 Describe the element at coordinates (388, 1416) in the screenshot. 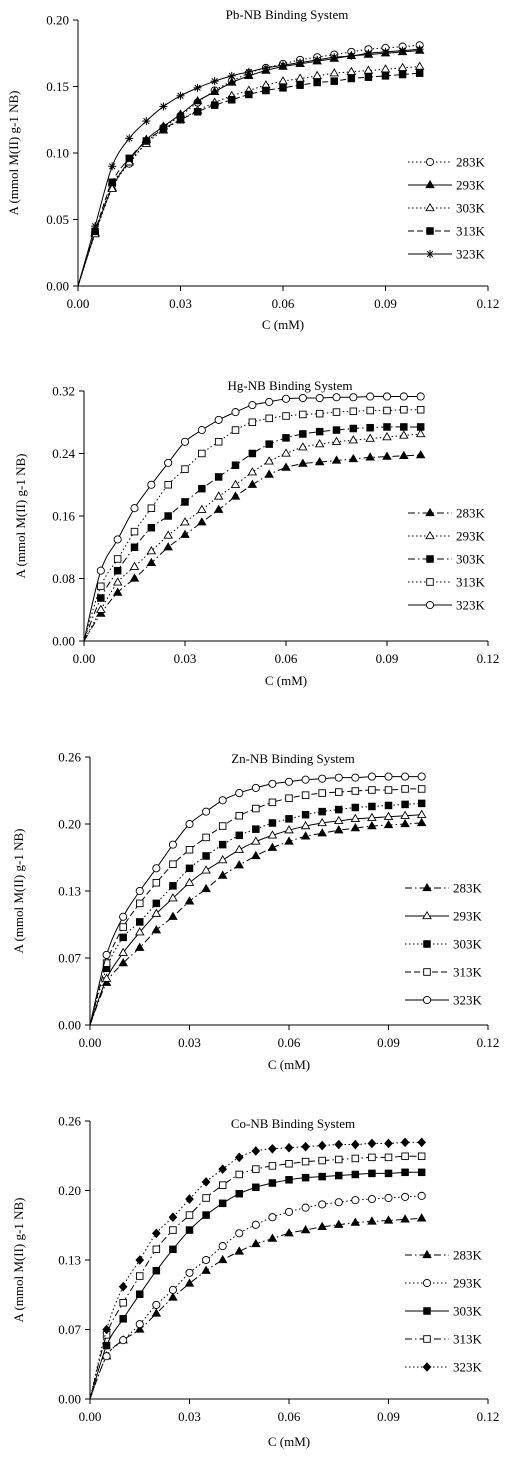

I see `x-tick-label: 0.09` at that location.